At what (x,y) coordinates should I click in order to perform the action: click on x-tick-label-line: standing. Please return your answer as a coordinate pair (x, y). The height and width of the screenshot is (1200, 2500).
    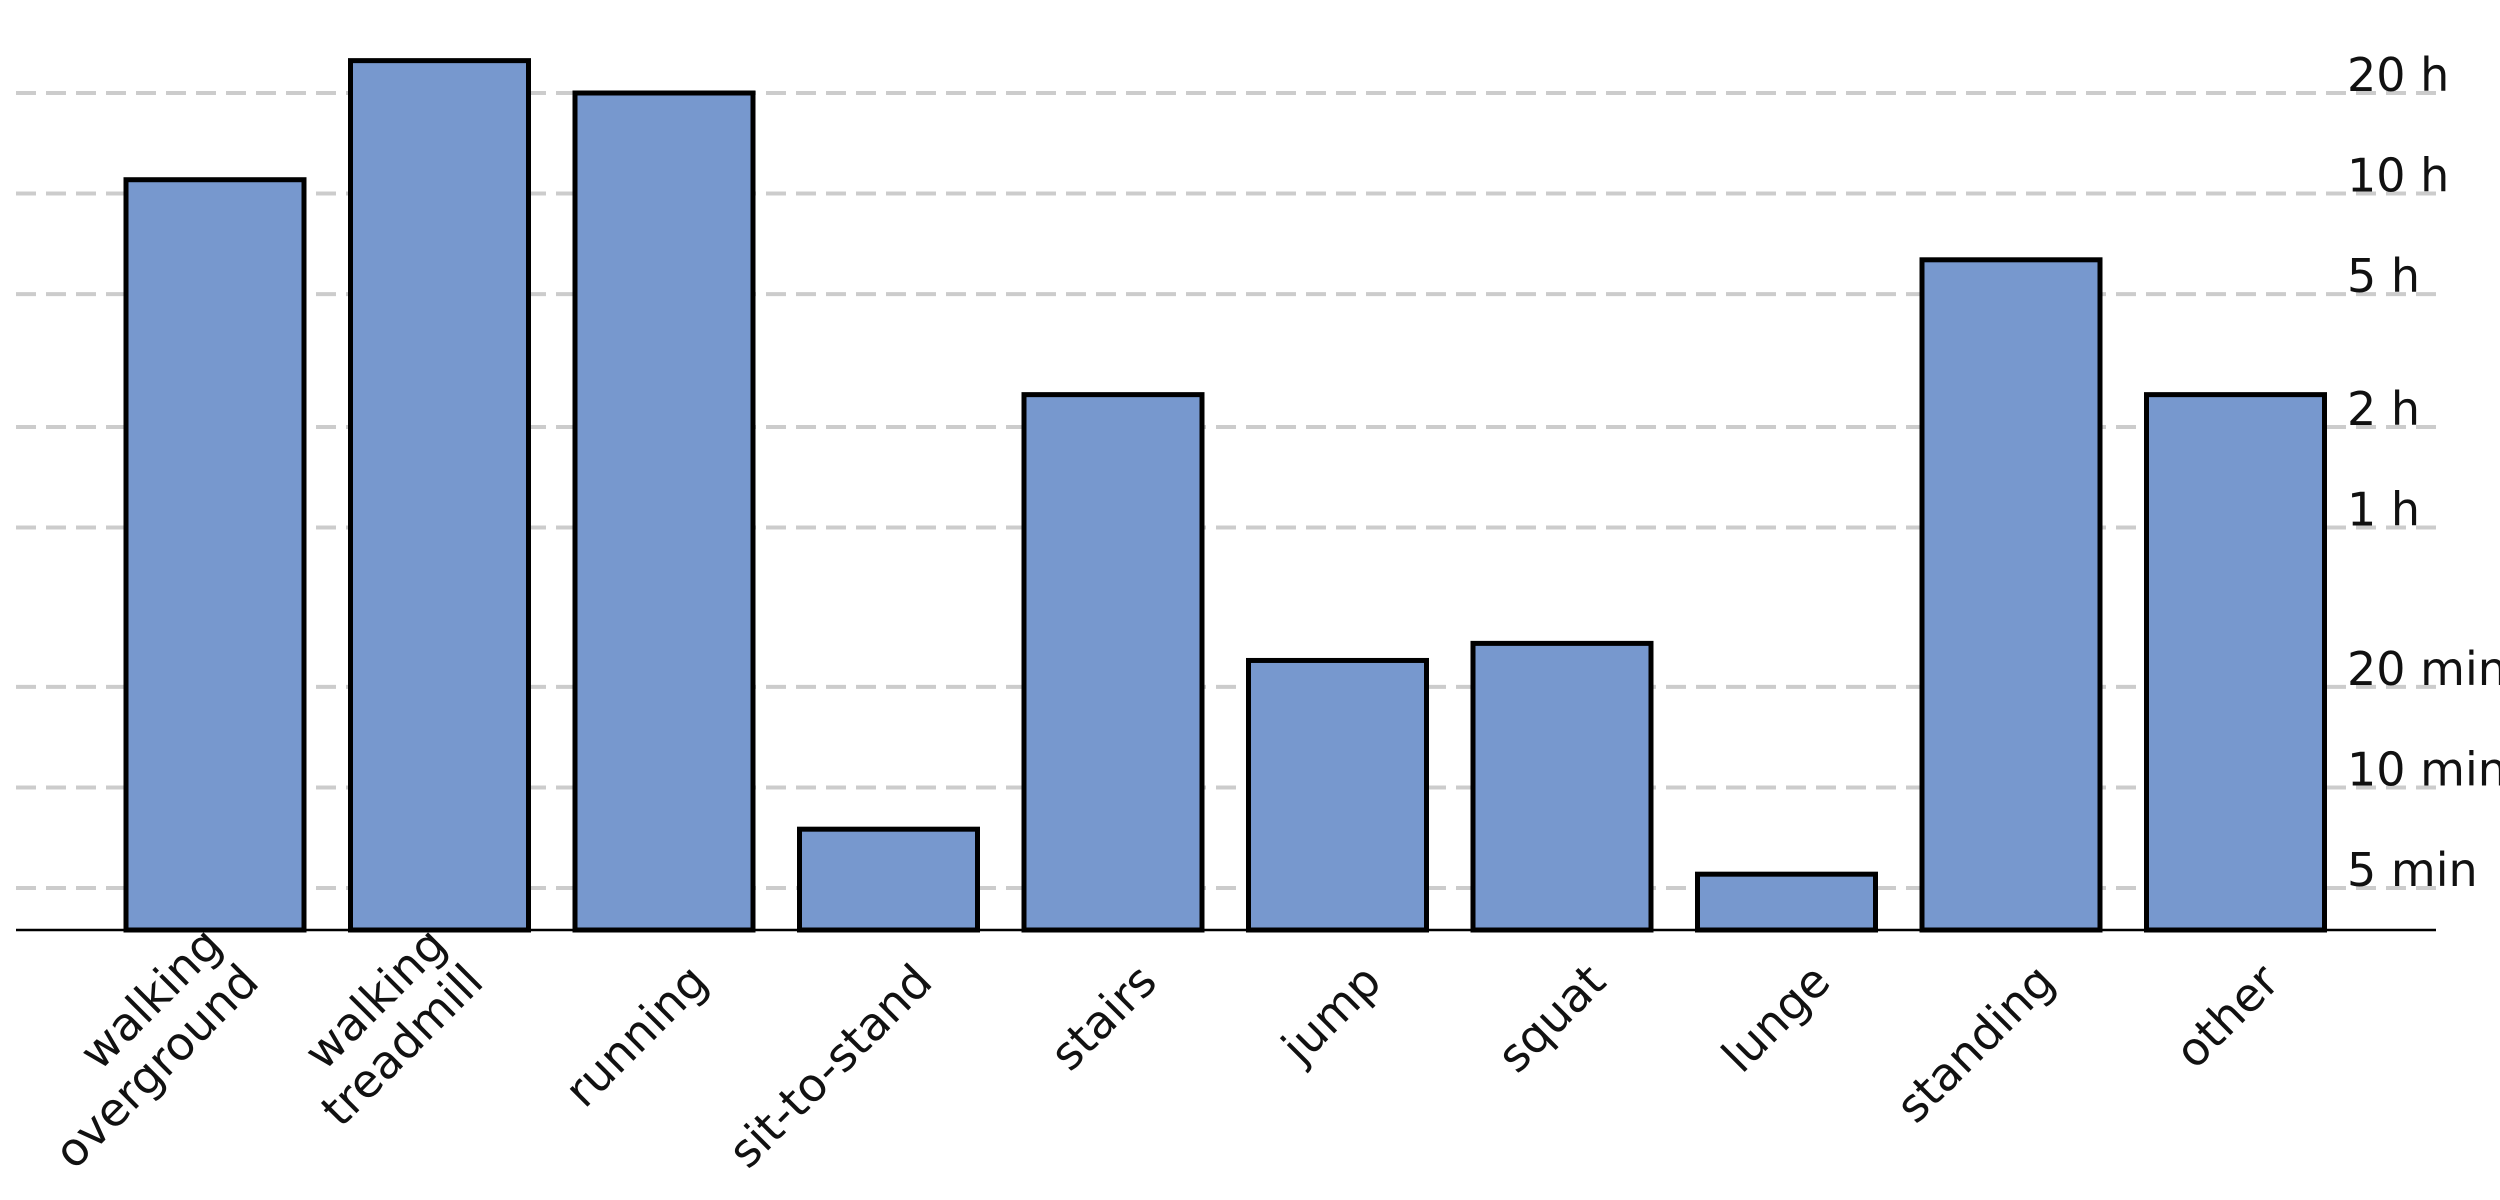
    Looking at the image, I should click on (1974, 1043).